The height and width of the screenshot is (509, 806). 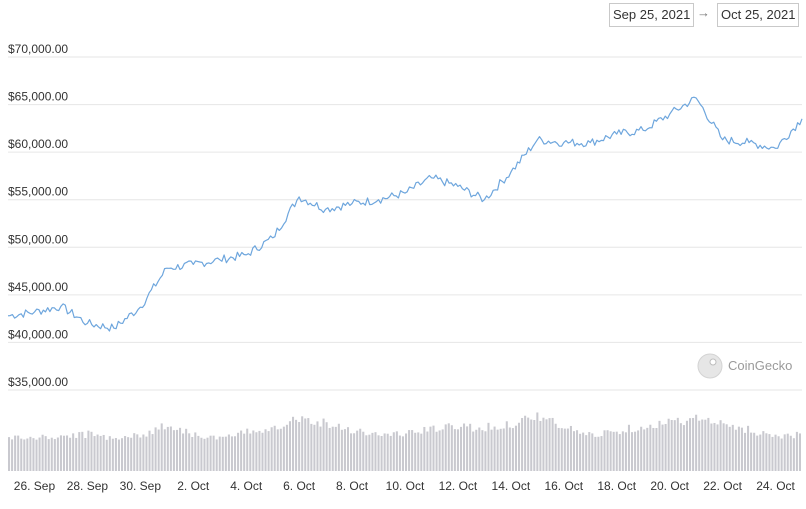 I want to click on date-range-start: Sep 25, 2021, so click(x=652, y=15).